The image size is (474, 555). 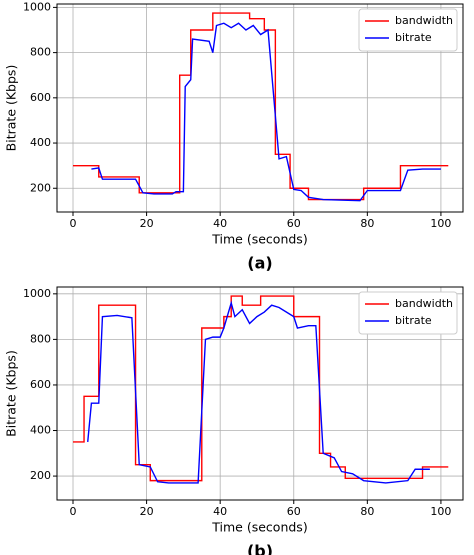 I want to click on caption: (b), so click(x=260, y=548).